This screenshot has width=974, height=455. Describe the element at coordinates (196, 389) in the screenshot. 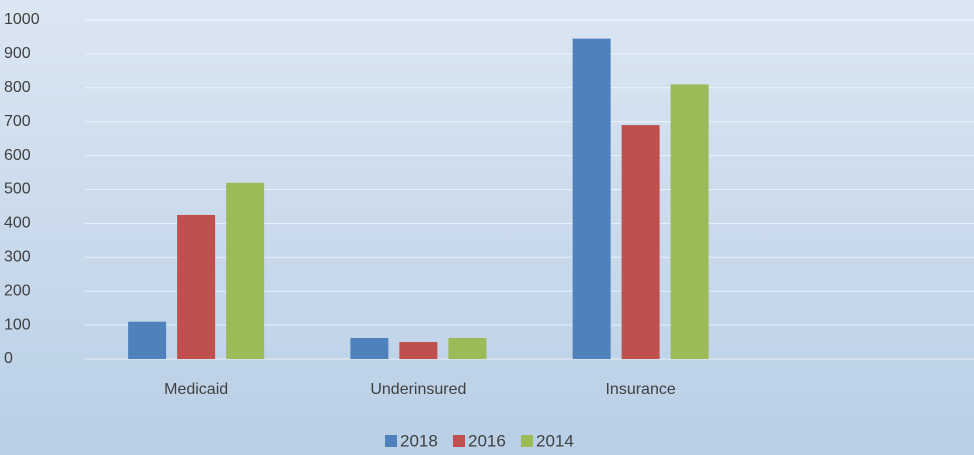

I see `x-tick-label: Medicaid` at that location.